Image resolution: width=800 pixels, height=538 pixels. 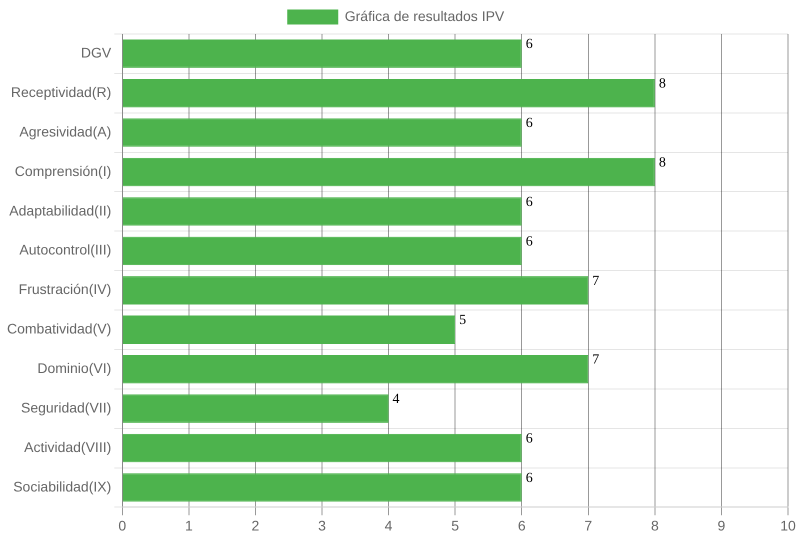 What do you see at coordinates (654, 525) in the screenshot?
I see `x-tick-label: 8` at bounding box center [654, 525].